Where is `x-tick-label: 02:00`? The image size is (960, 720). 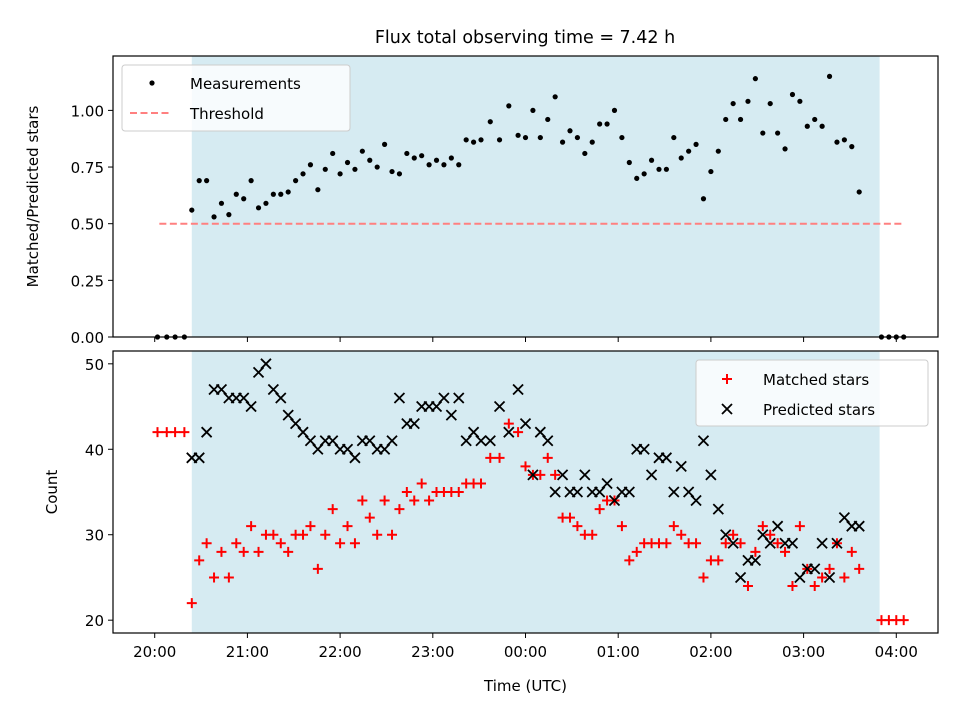
x-tick-label: 02:00 is located at coordinates (710, 652).